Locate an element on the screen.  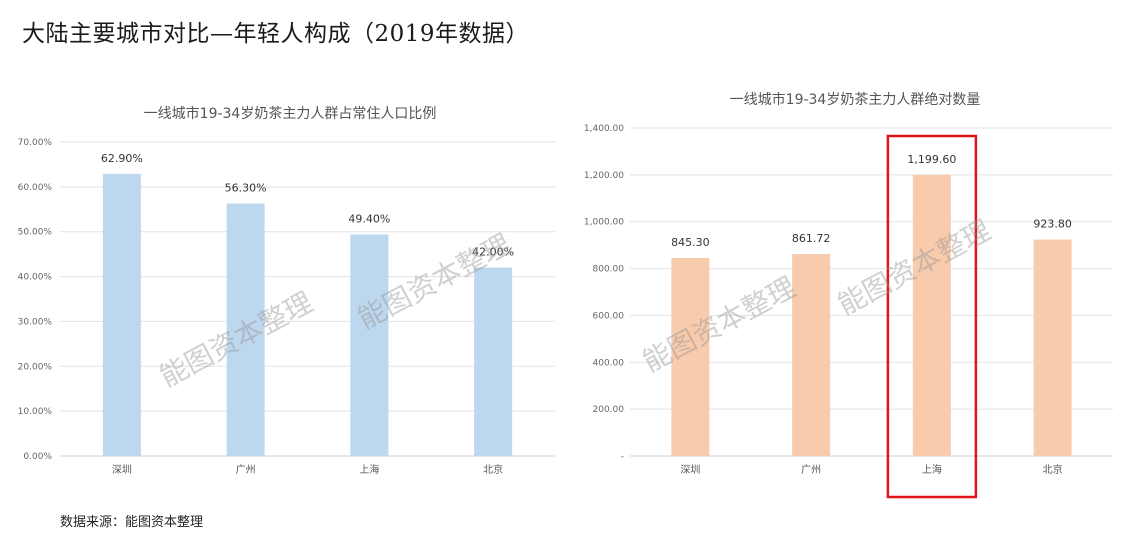
y-tick-label: 400.00 is located at coordinates (609, 363).